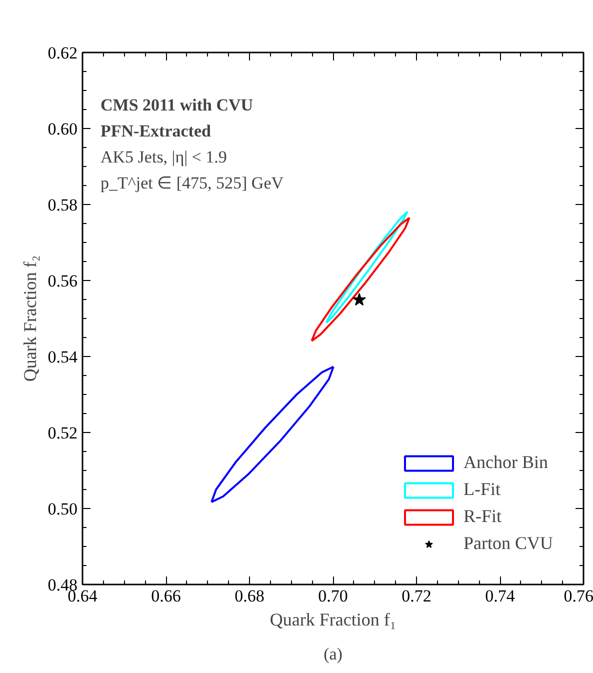 This screenshot has height=673, width=593. Describe the element at coordinates (506, 462) in the screenshot. I see `legend-label: Anchor Bin` at that location.